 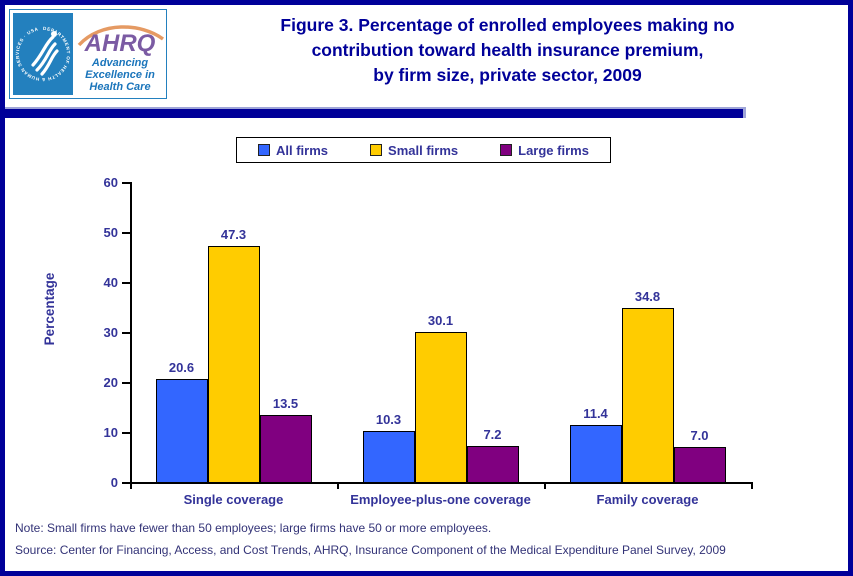 What do you see at coordinates (492, 465) in the screenshot?
I see `bar-large-firms-g1` at bounding box center [492, 465].